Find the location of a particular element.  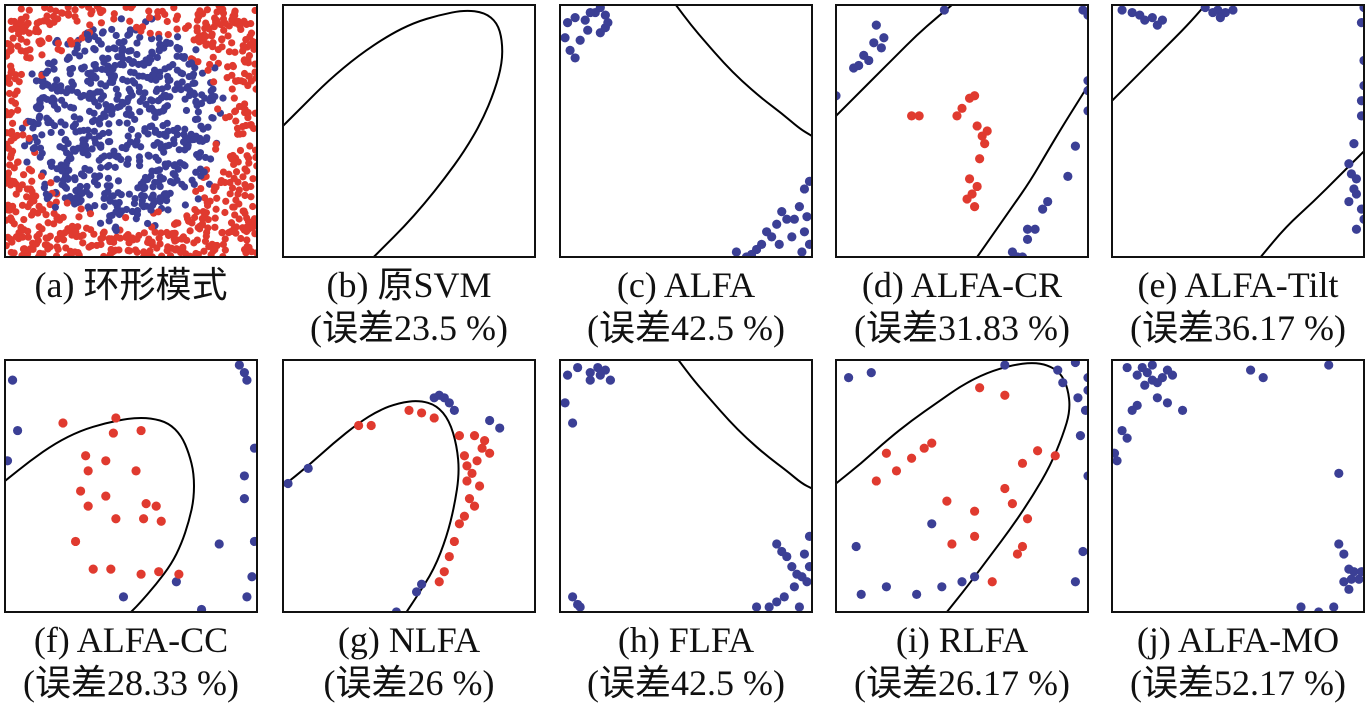

panel-8: (i) RLFA(误差26.17 %) is located at coordinates (962, 531).